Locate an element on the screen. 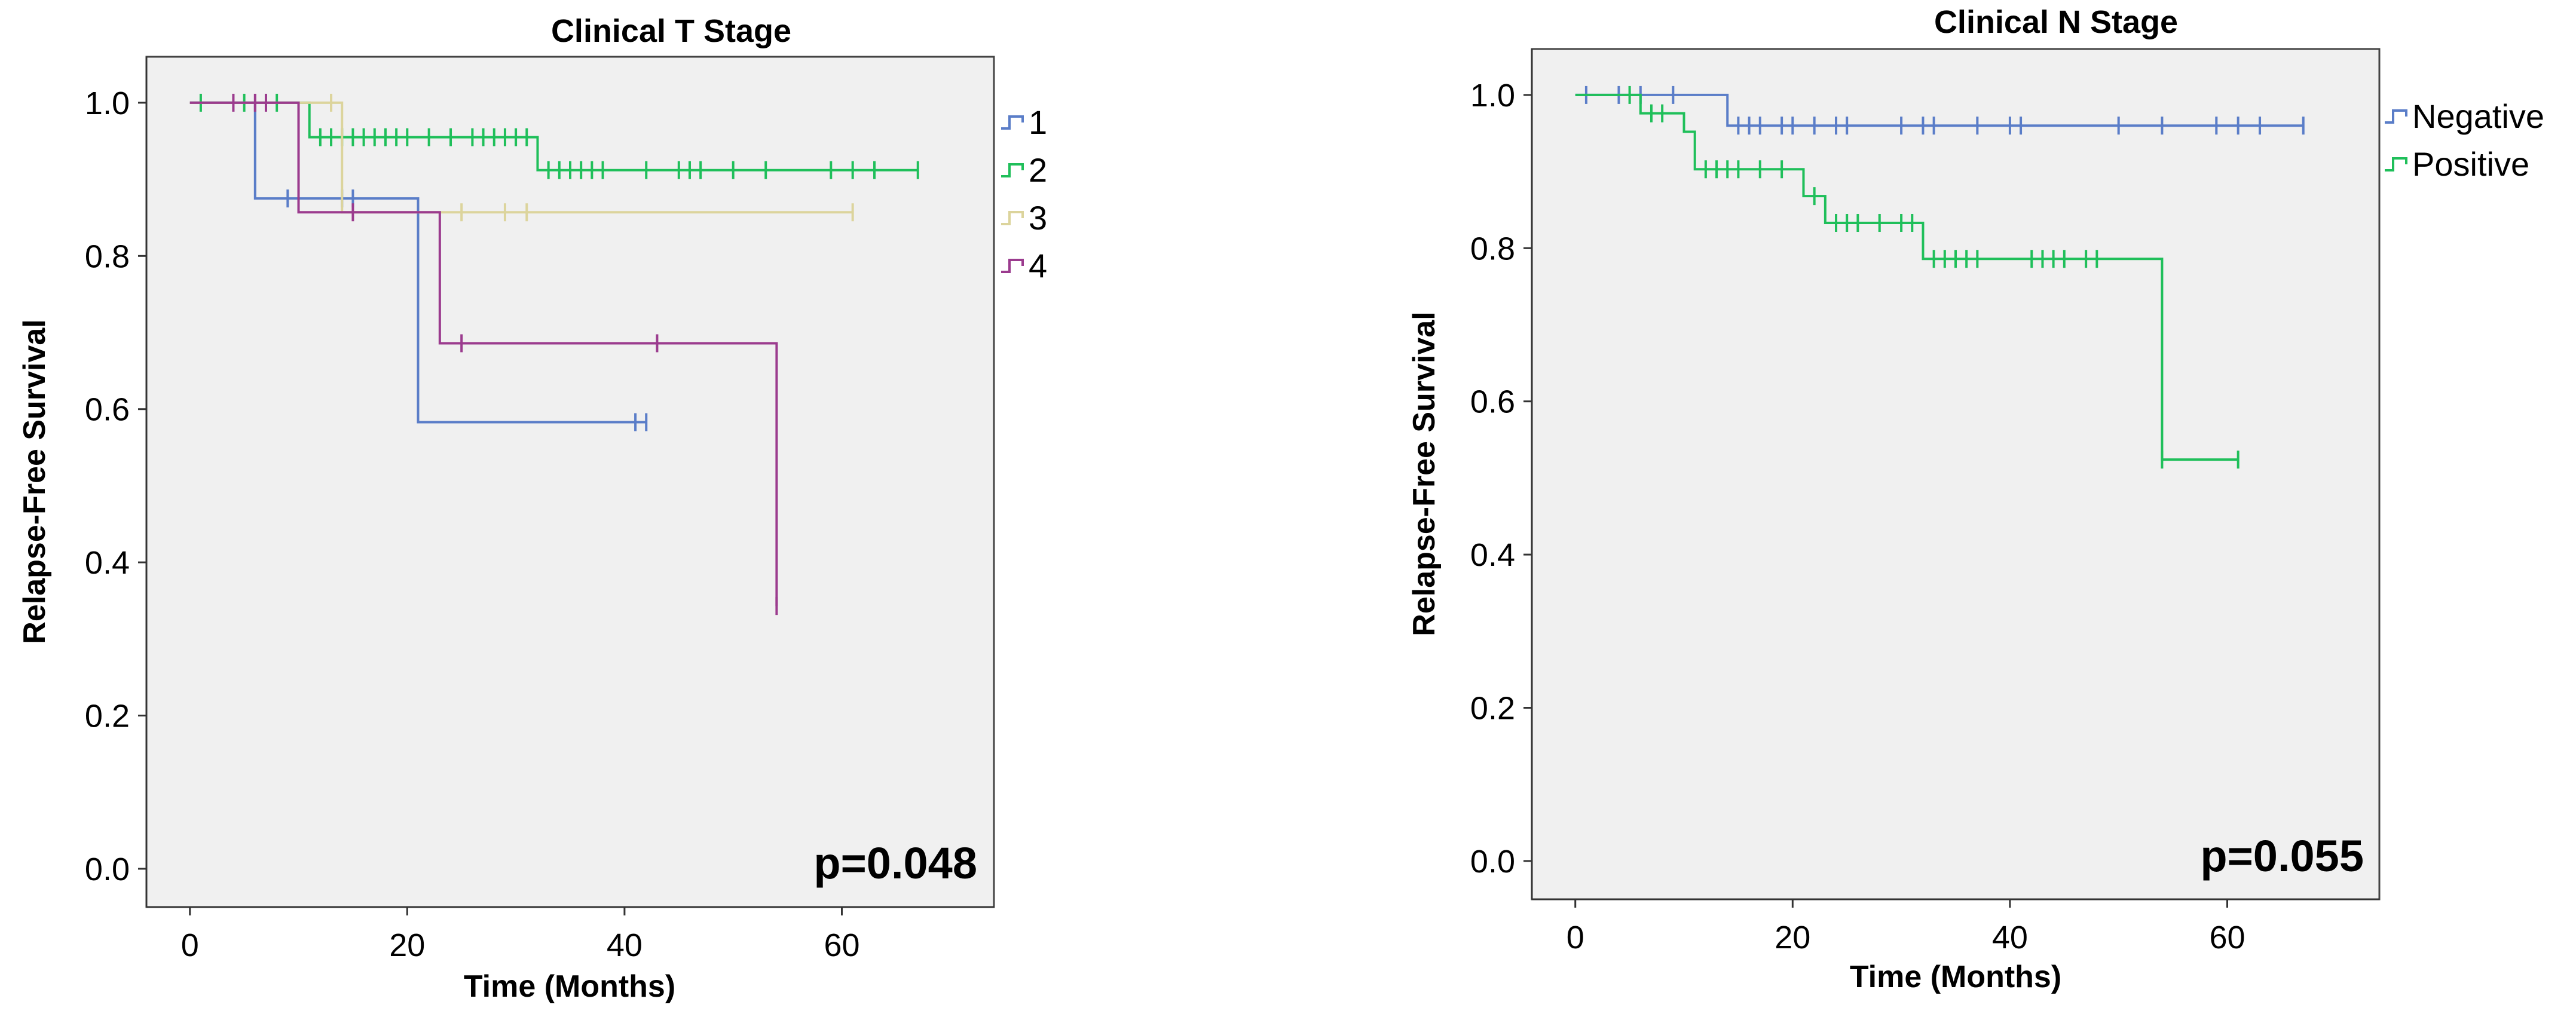 This screenshot has height=1020, width=2576. legend-label: 3 is located at coordinates (1038, 218).